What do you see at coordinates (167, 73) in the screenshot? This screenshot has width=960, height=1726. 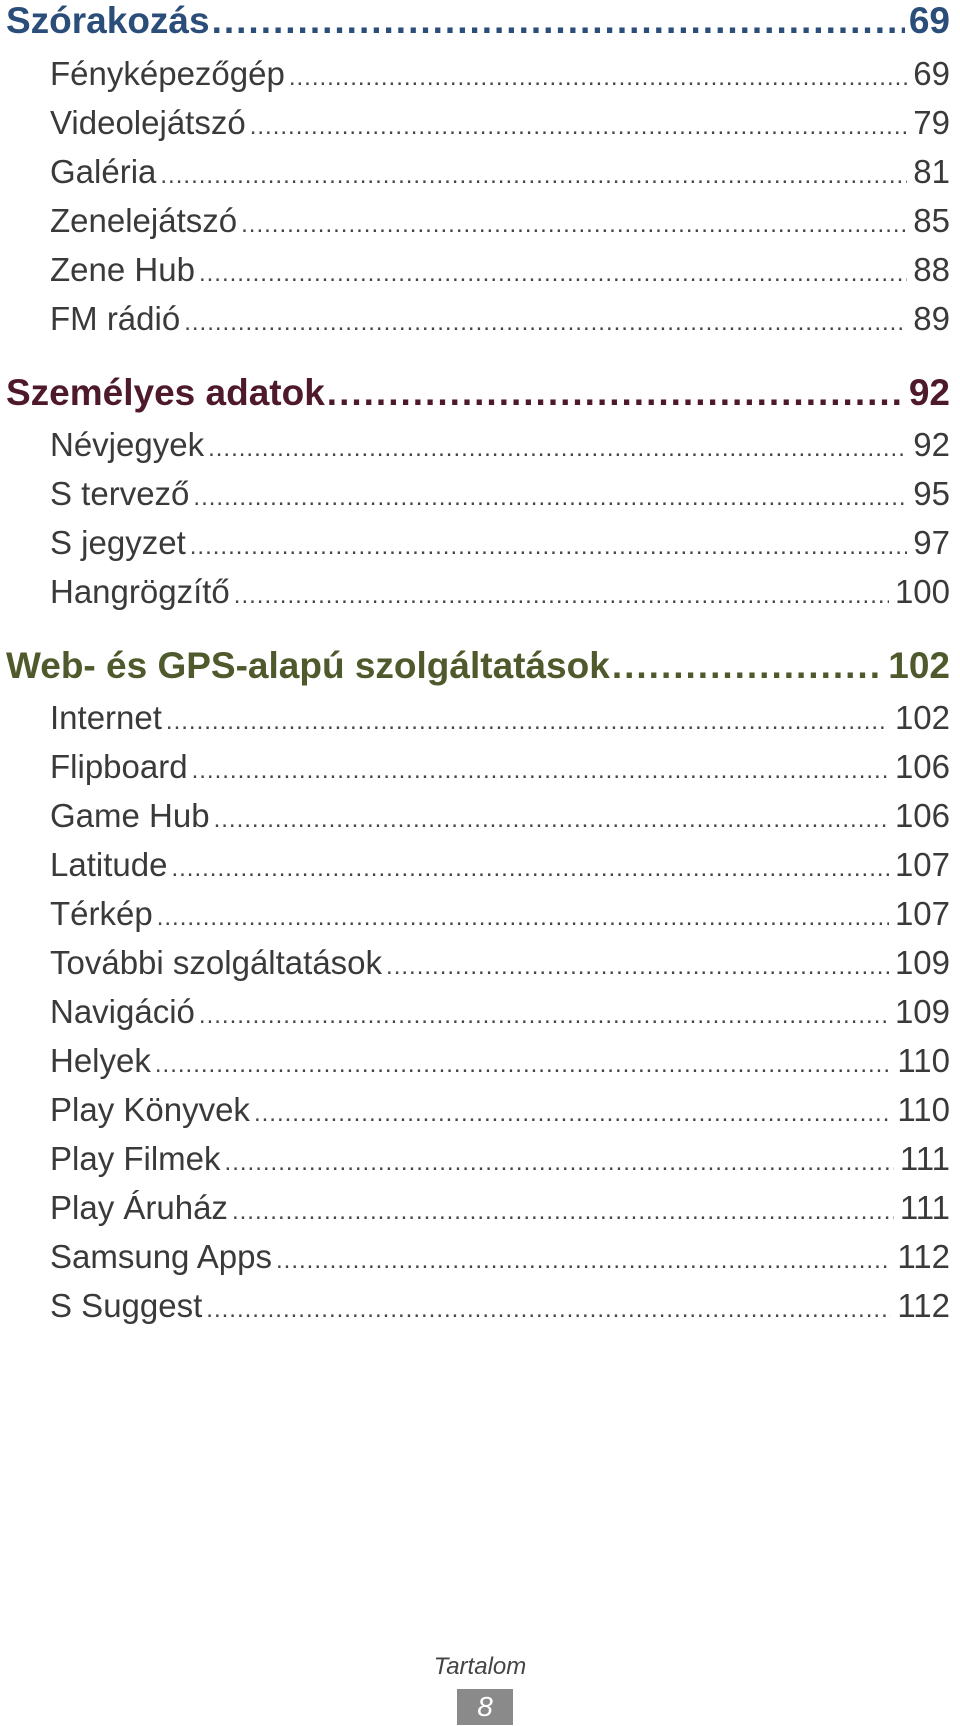 I see `entry-label: Fényképezőgép` at bounding box center [167, 73].